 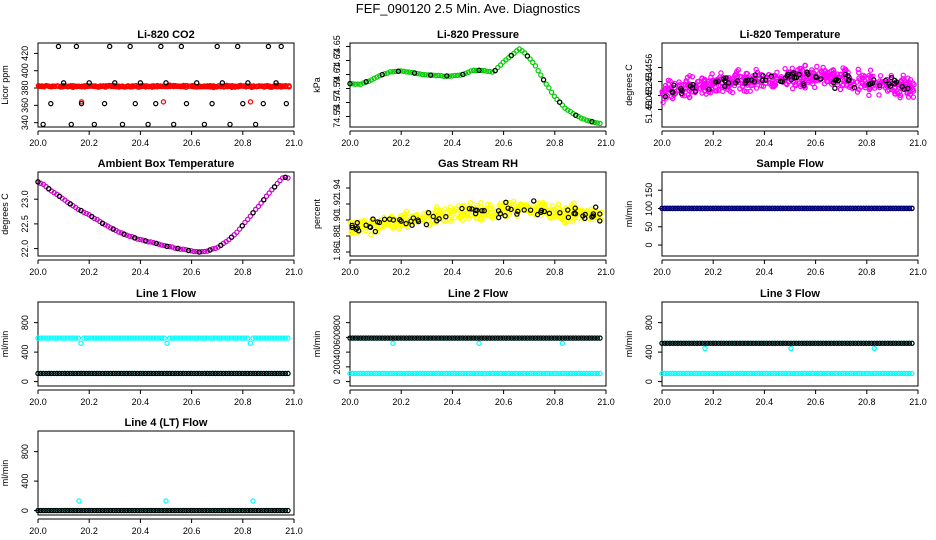 What do you see at coordinates (790, 294) in the screenshot?
I see `panel-title: Line 3 Flow` at bounding box center [790, 294].